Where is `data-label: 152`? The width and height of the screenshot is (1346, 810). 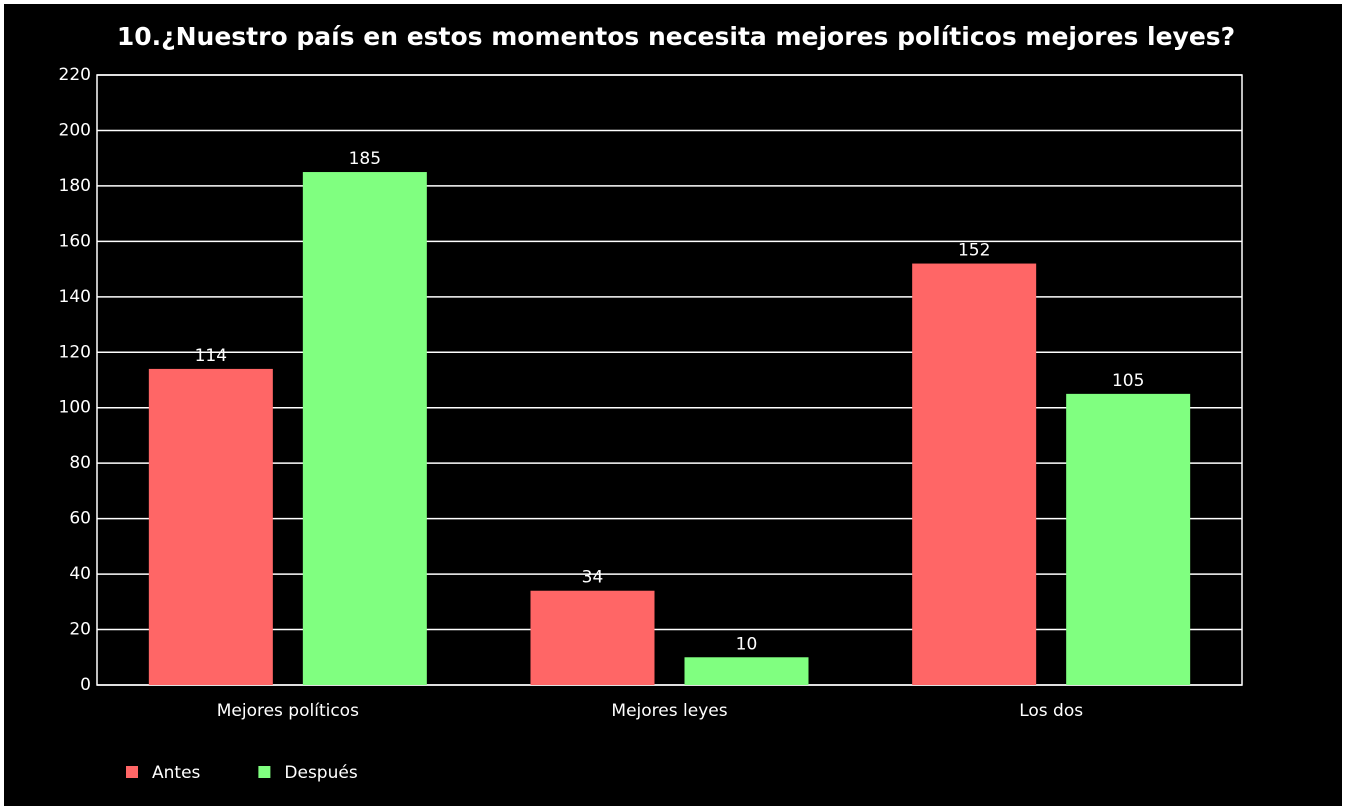
data-label: 152 is located at coordinates (974, 251).